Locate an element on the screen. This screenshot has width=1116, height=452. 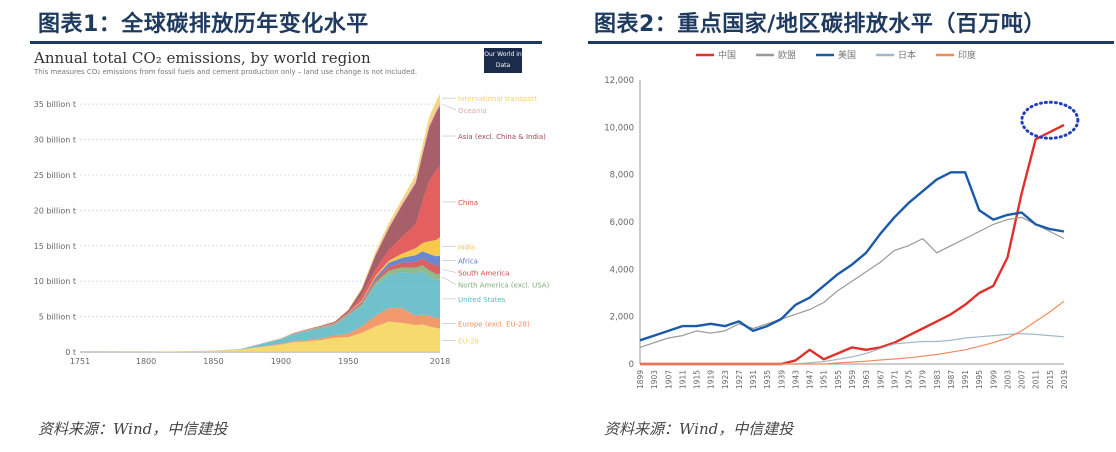
chart1-series-label: United States is located at coordinates (482, 300).